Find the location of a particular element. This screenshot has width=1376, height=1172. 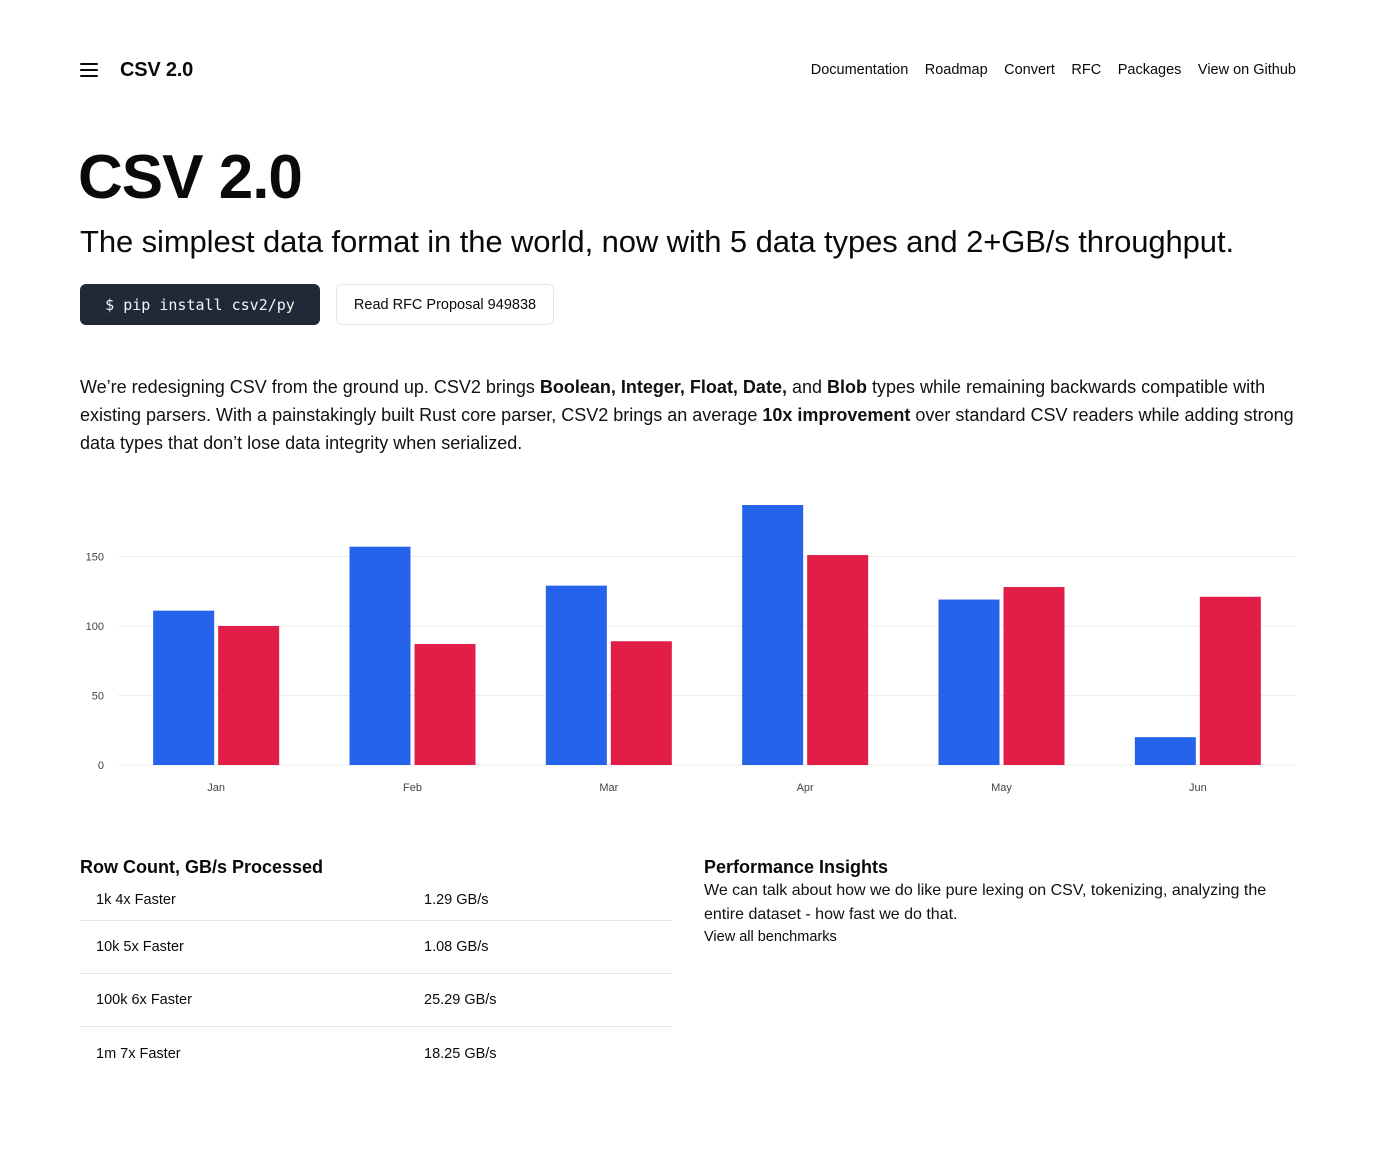

x-tick-label: Apr is located at coordinates (805, 788).